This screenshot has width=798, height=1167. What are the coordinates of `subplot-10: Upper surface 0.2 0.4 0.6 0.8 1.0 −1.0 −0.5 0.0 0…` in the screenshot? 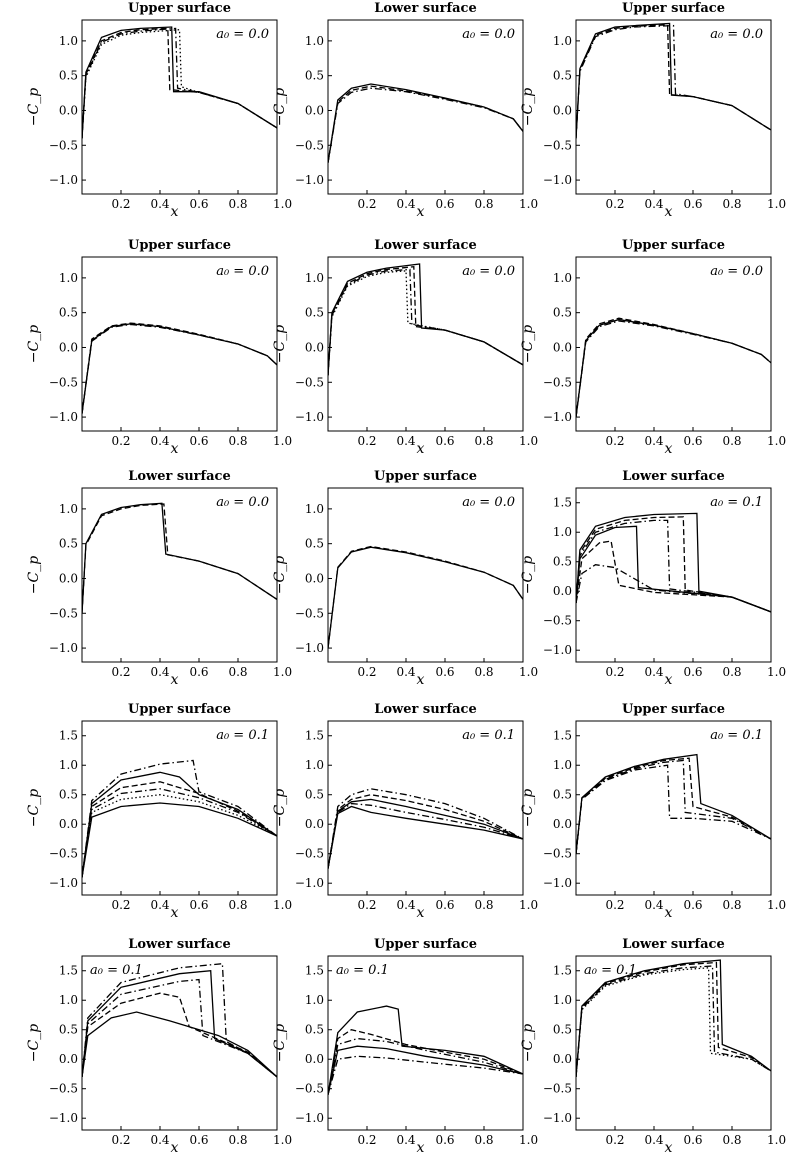 It's located at (159, 811).